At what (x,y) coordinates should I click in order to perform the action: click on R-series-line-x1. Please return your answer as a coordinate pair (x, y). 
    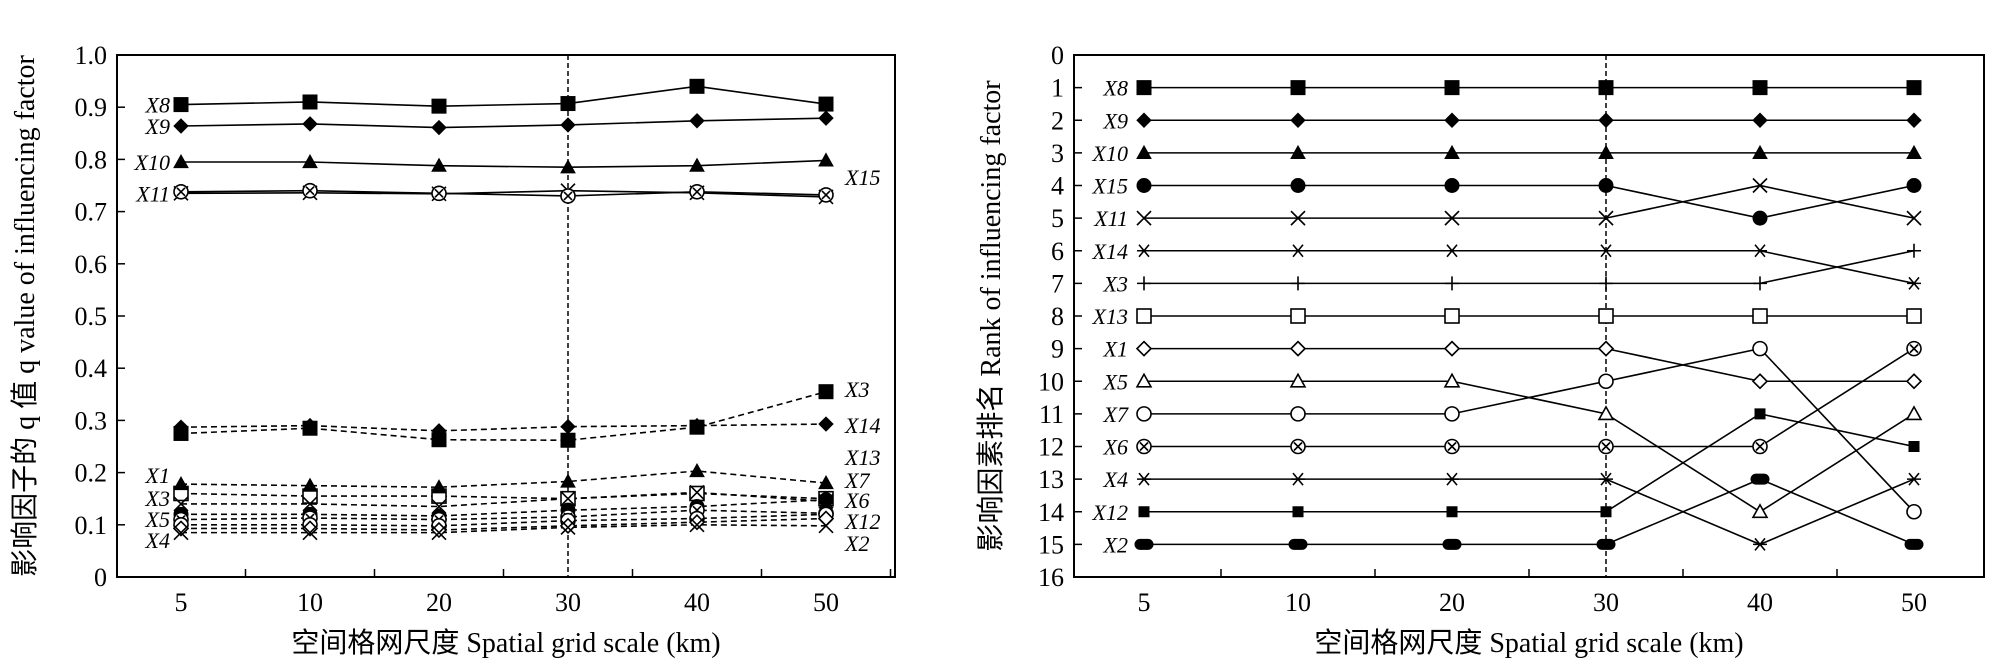
    Looking at the image, I should click on (1529, 365).